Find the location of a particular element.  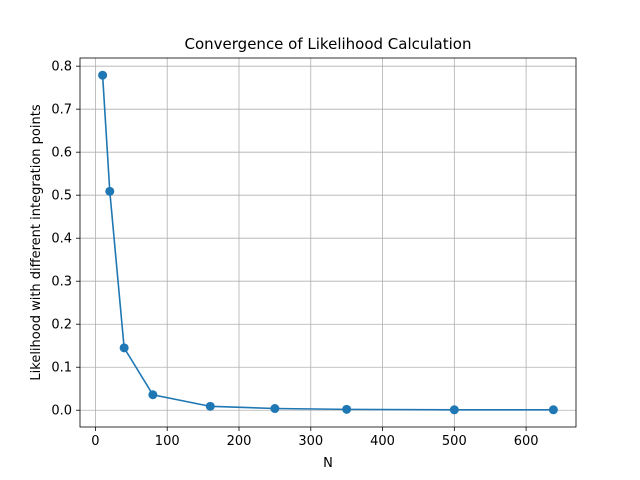

x-tick-label: 300 is located at coordinates (310, 441).